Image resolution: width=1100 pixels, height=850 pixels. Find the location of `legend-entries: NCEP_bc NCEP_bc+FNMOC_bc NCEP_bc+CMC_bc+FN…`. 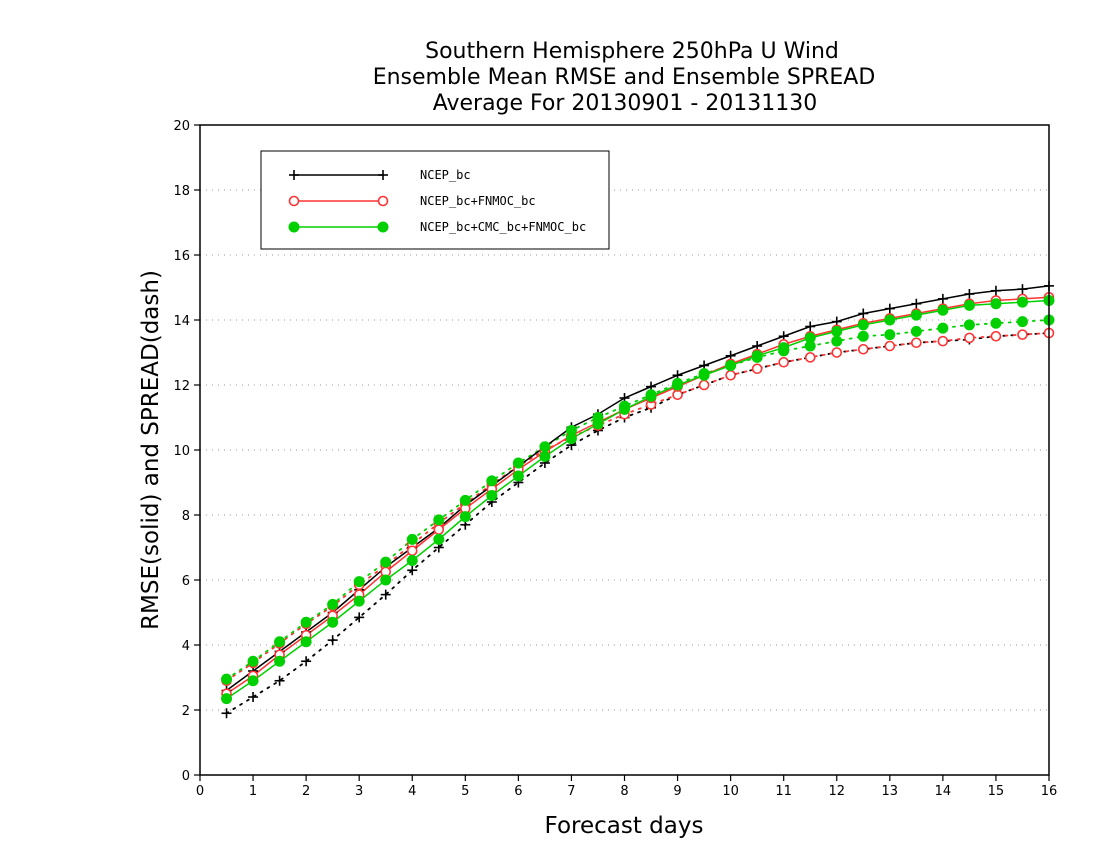

legend-entries: NCEP_bc NCEP_bc+FNMOC_bc NCEP_bc+CMC_bc+FN… is located at coordinates (437, 201).